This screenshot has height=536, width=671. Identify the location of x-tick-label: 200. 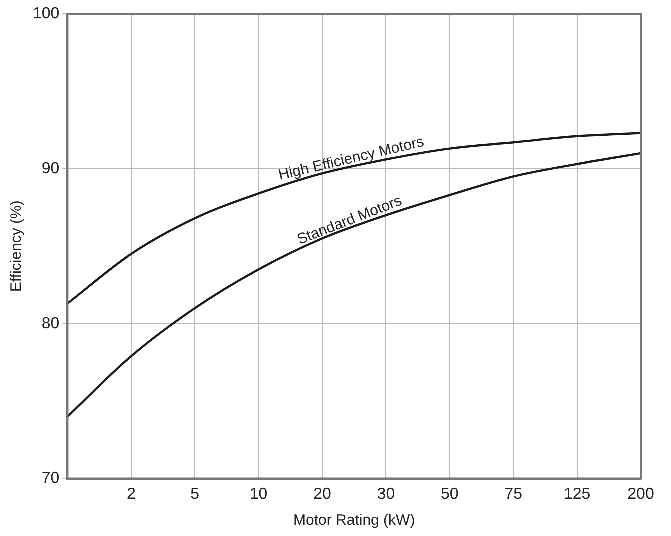
(641, 494).